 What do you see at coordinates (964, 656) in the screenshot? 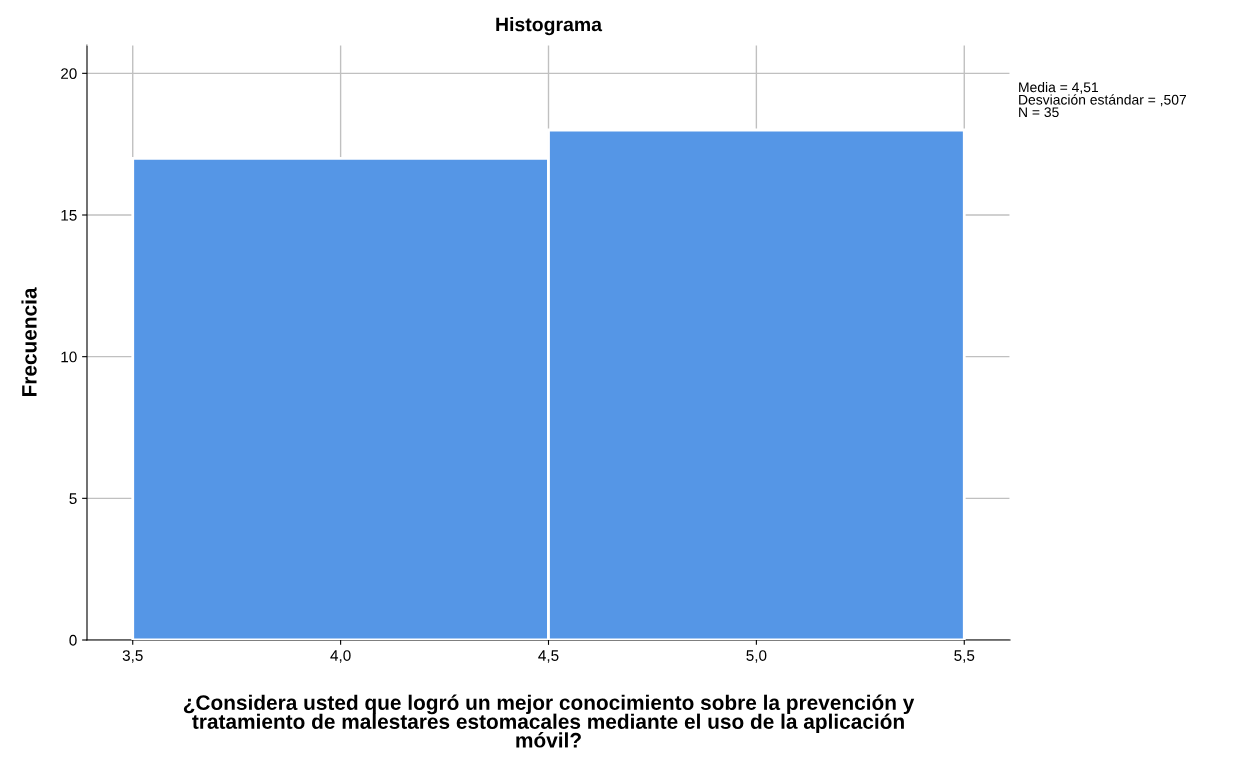
I see `x-tick-label: 5,5` at bounding box center [964, 656].